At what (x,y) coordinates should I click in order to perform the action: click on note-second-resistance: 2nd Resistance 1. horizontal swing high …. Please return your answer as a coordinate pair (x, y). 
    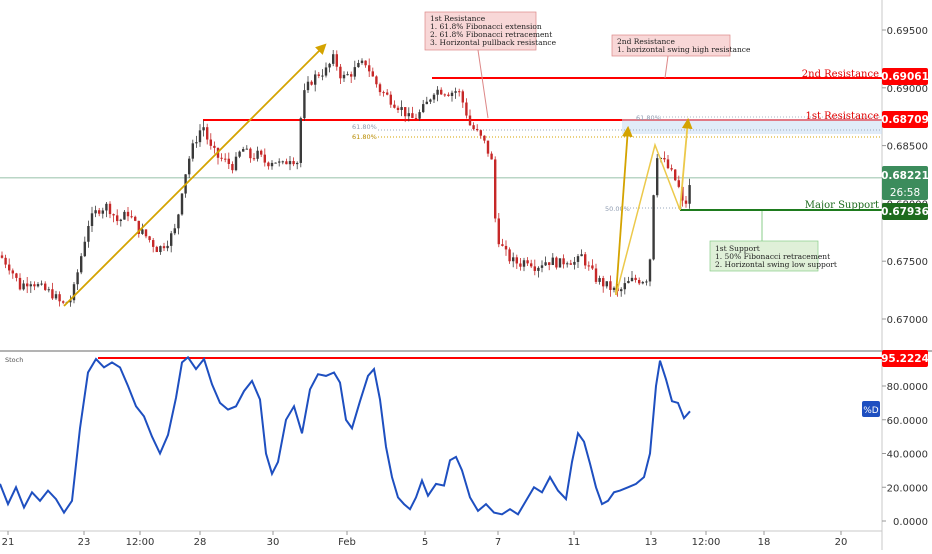
    Looking at the image, I should click on (681, 56).